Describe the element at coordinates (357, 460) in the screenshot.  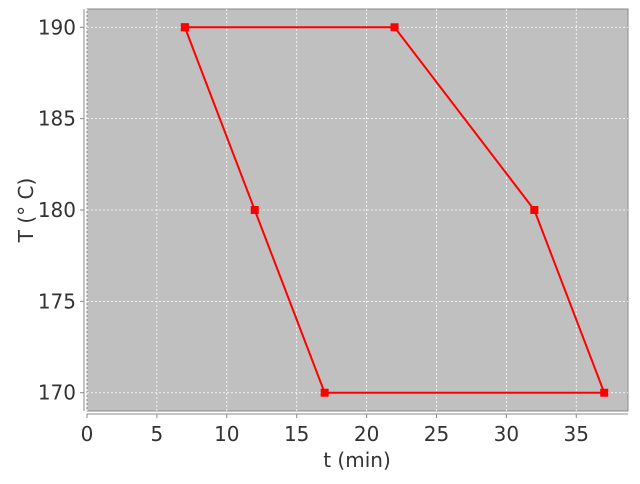
I see `x-axis-label: t (min)` at that location.